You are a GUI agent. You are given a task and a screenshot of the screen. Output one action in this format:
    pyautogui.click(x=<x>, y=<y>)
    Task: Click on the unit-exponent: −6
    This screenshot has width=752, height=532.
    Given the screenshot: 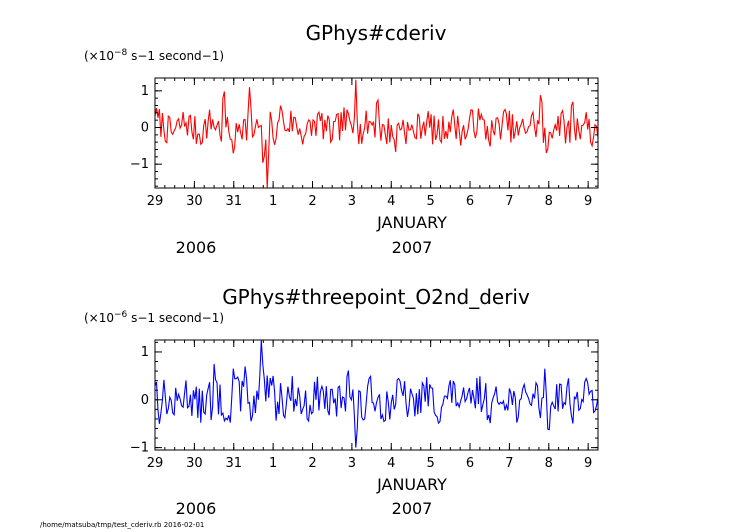 What is the action you would take?
    pyautogui.click(x=121, y=315)
    